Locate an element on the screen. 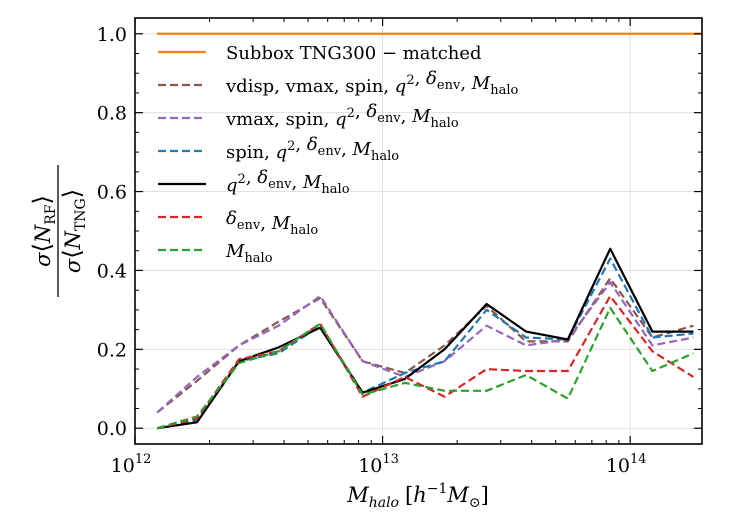 Image resolution: width=747 pixels, height=523 pixels. legend-label-6: Mhalo is located at coordinates (249, 253).